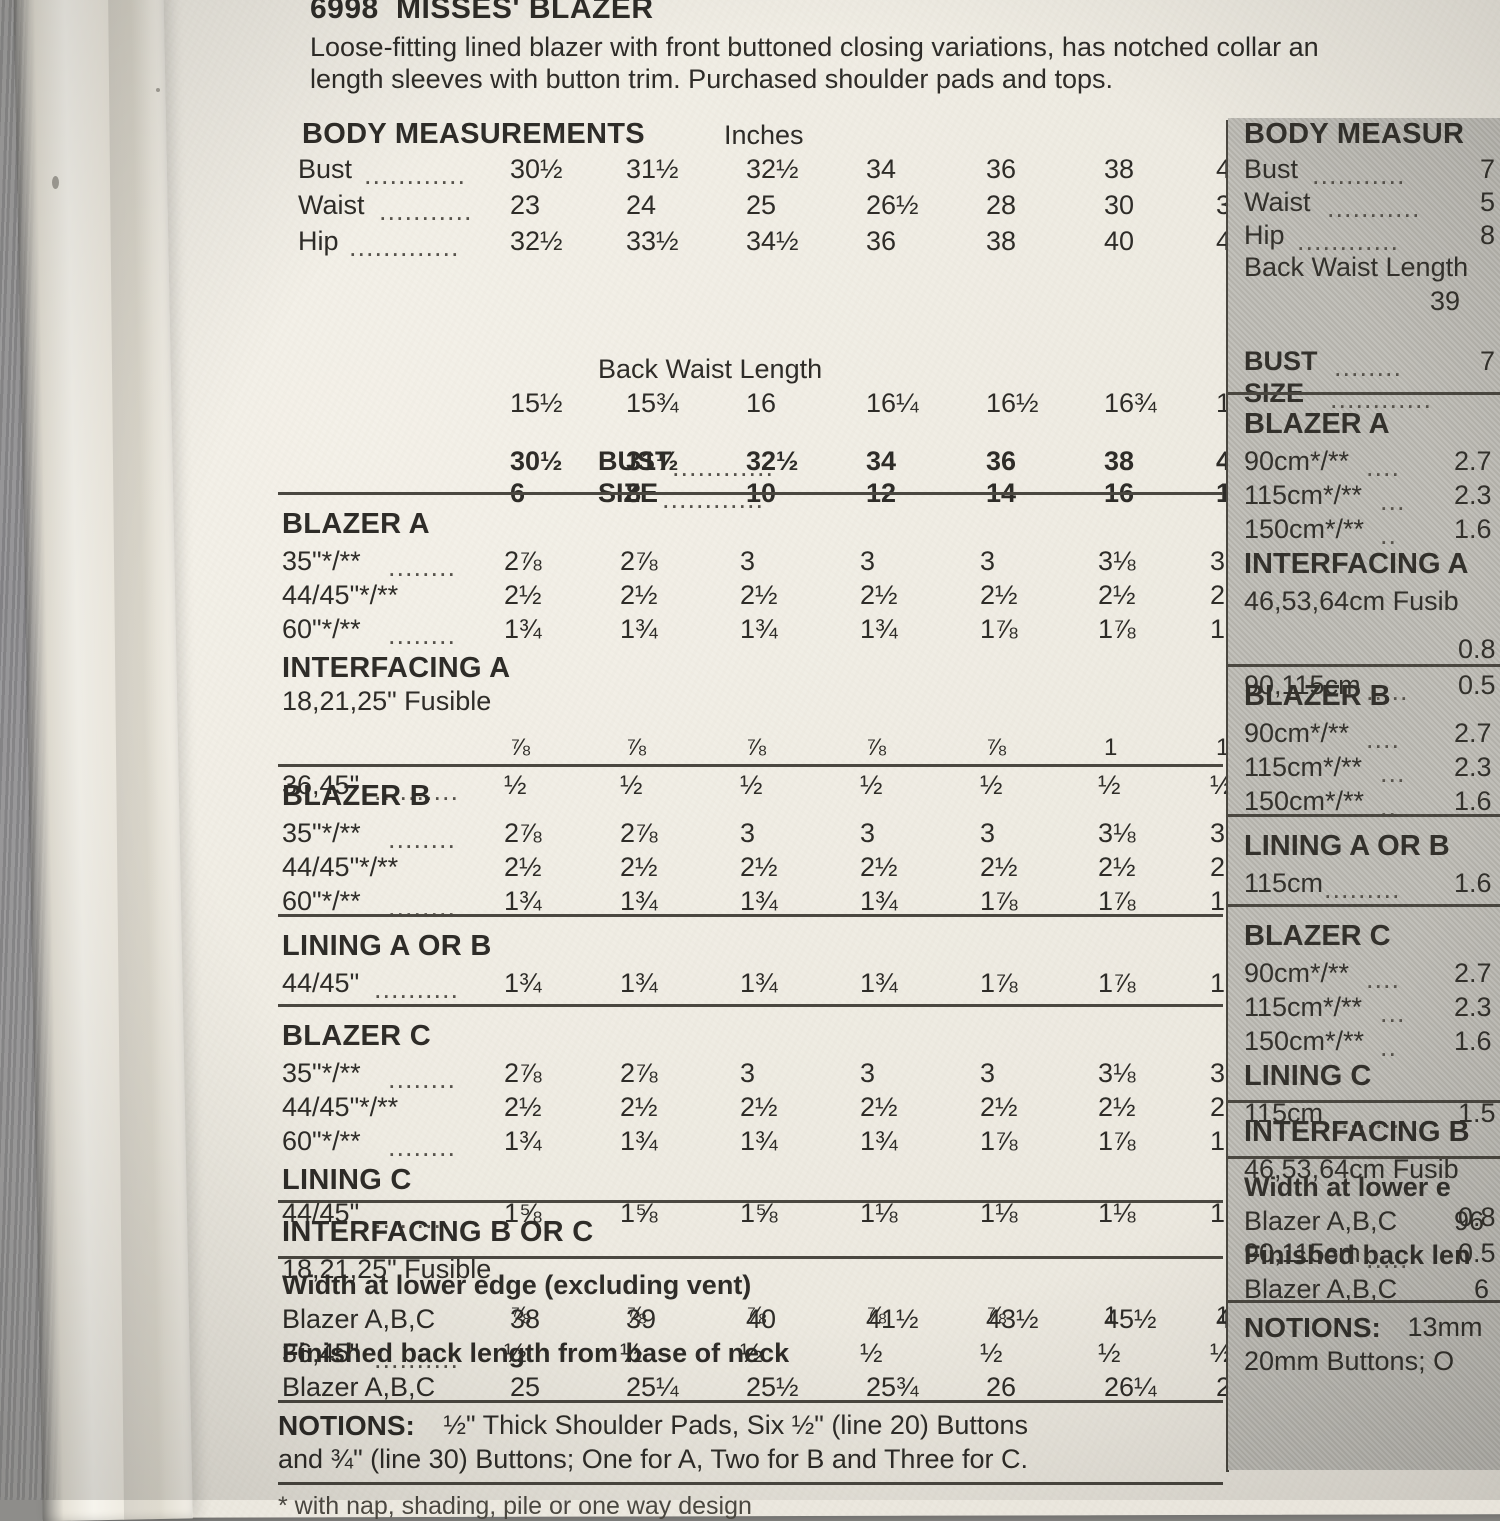  Describe the element at coordinates (396, 668) in the screenshot. I see `subsection-title: INTERFACING A` at that location.